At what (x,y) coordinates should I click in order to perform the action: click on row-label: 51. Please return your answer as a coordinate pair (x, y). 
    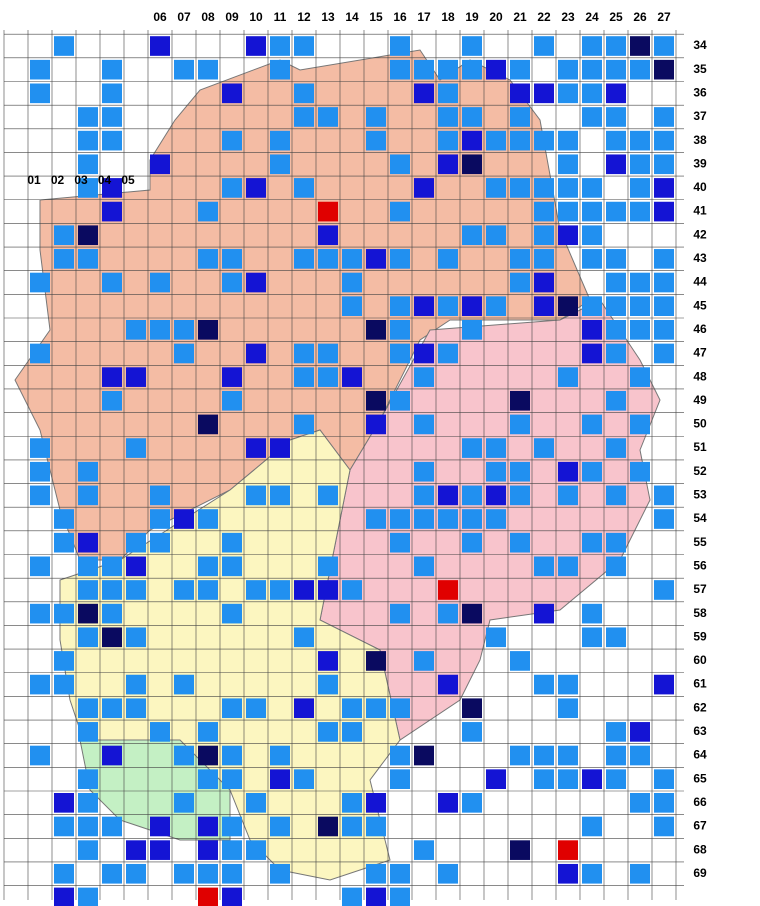
    Looking at the image, I should click on (700, 447).